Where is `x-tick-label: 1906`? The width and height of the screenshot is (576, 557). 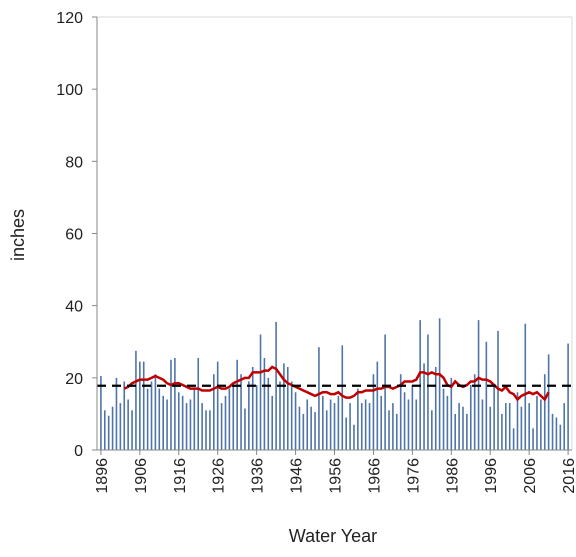 x-tick-label: 1906 is located at coordinates (141, 476).